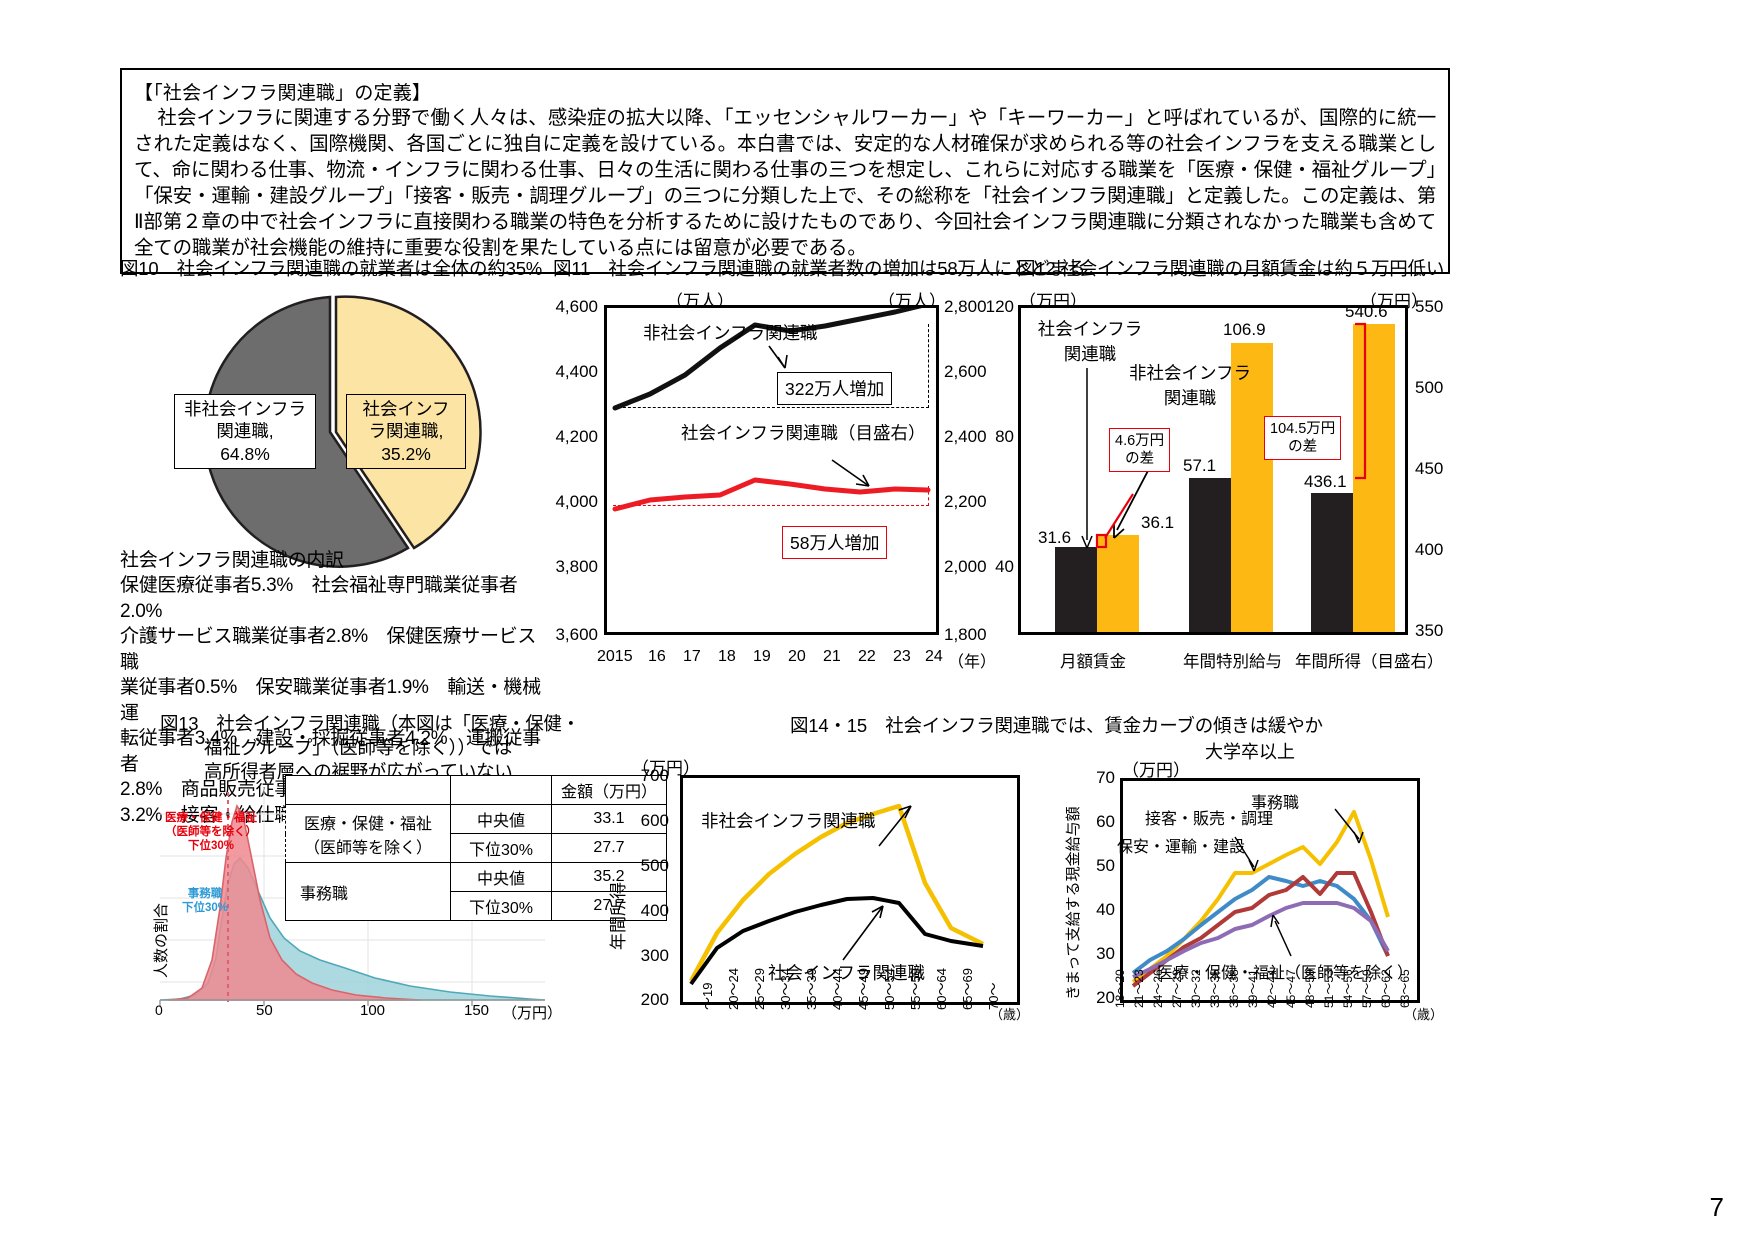 Image resolution: width=1754 pixels, height=1241 pixels. Describe the element at coordinates (1332, 562) in the screenshot. I see `fig12-bar-social-income` at that location.